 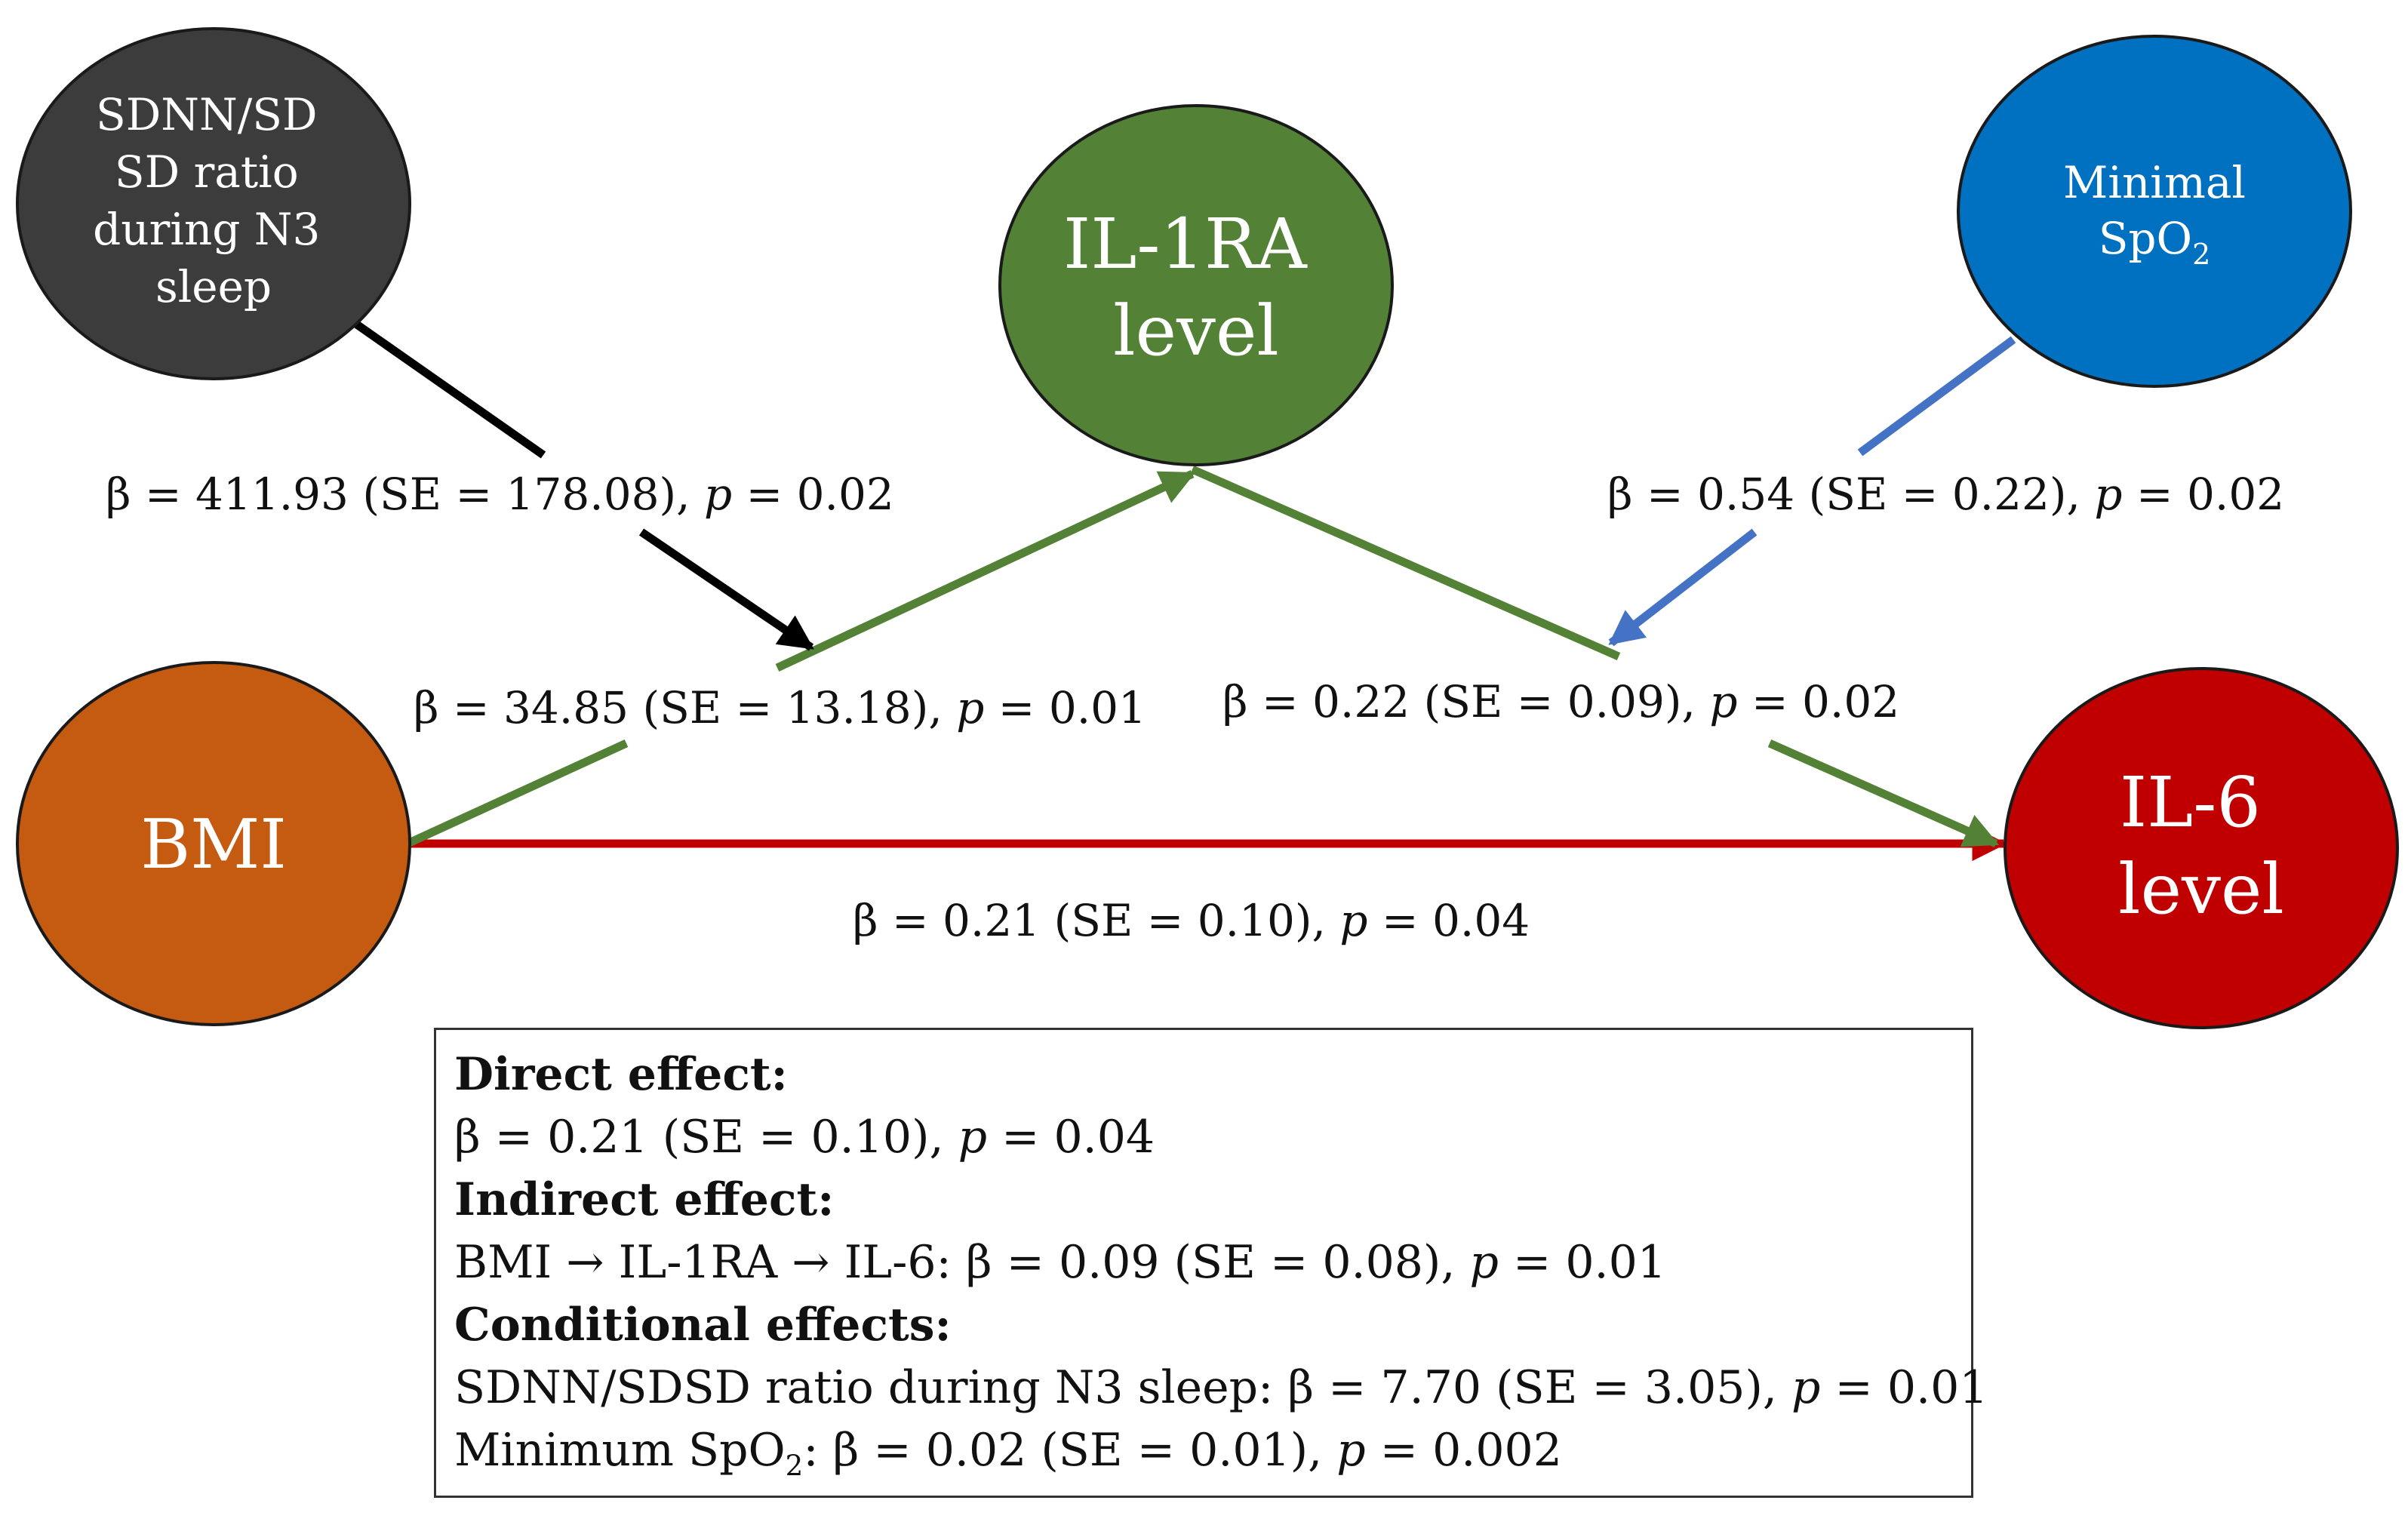 What do you see at coordinates (780, 707) in the screenshot?
I see `bmi-to-il1ra-label: β = 34.85 (SE = 13.18), p = 0.01` at bounding box center [780, 707].